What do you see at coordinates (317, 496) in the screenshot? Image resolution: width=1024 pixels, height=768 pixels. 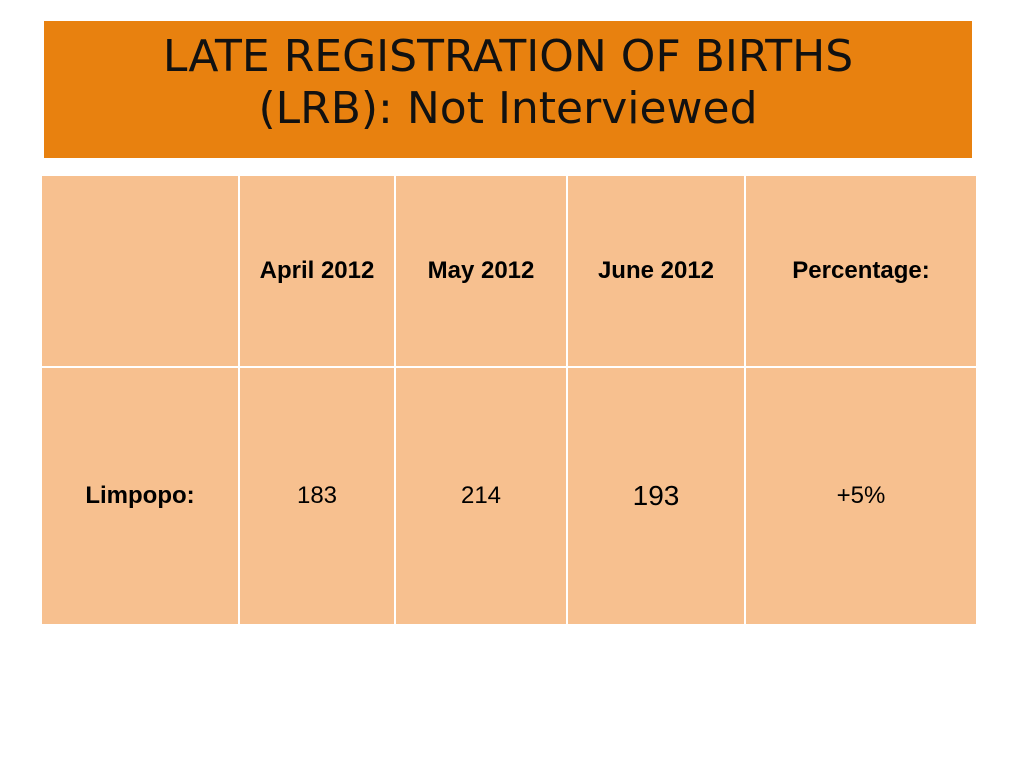 I see `cell: 183` at bounding box center [317, 496].